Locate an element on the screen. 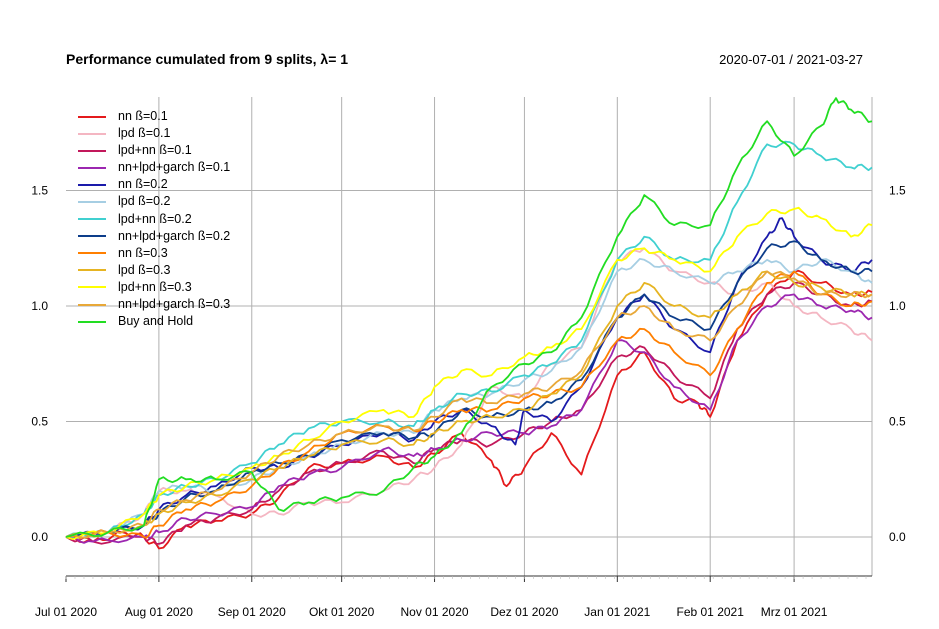 This screenshot has height=629, width=939. legend-item: lpd ß=0.1 is located at coordinates (154, 133).